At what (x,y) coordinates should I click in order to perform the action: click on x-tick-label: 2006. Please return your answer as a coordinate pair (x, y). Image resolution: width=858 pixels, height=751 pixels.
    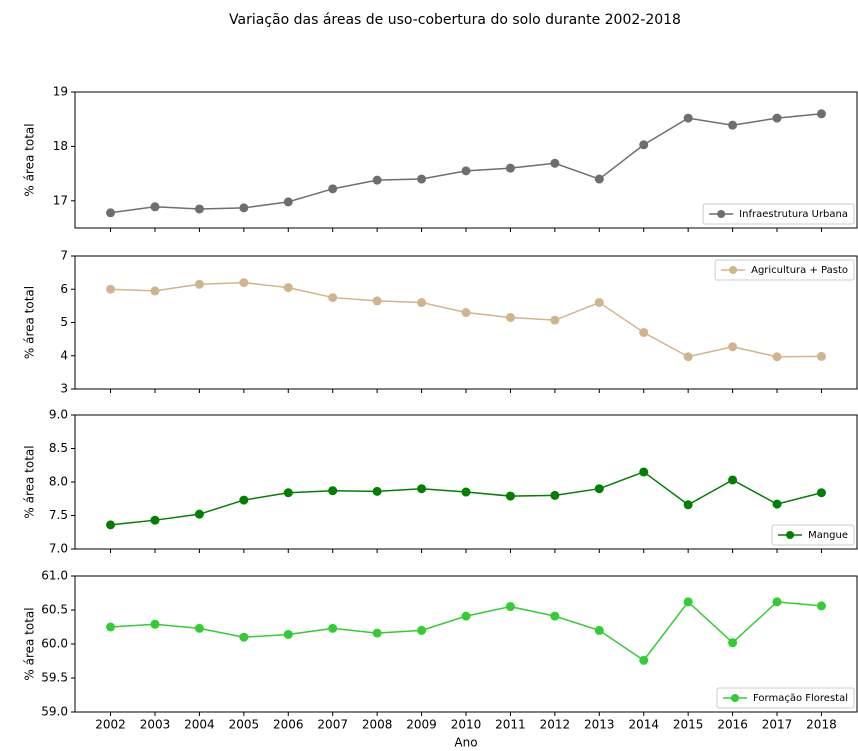
    Looking at the image, I should click on (288, 725).